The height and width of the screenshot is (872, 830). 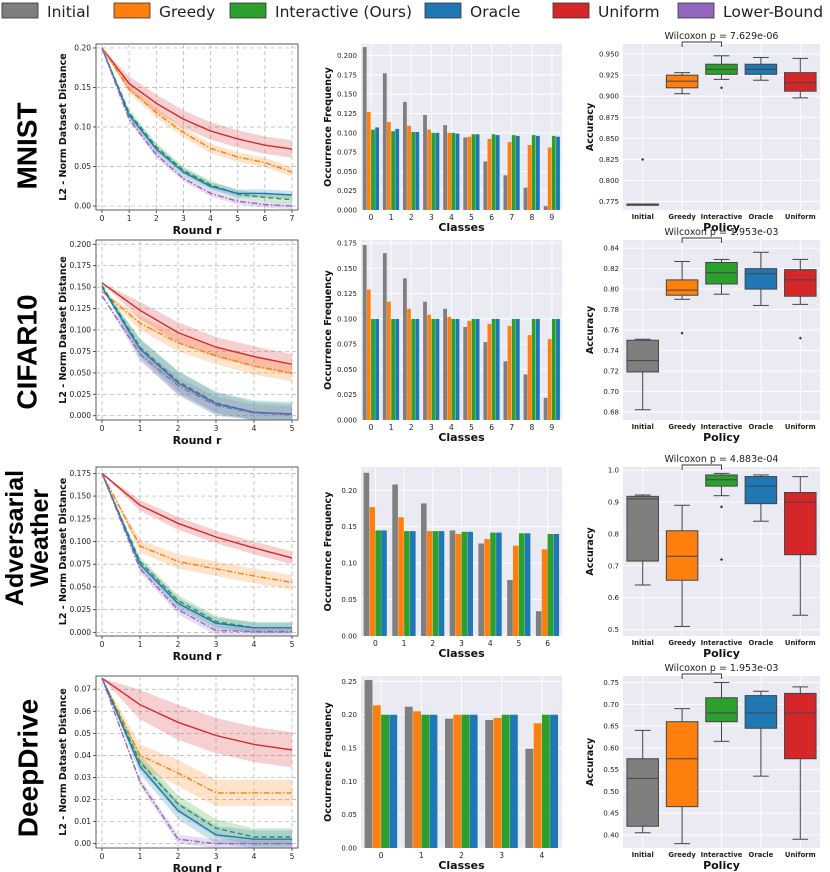 What do you see at coordinates (347, 370) in the screenshot?
I see `y-tick-label: 0.050` at bounding box center [347, 370].